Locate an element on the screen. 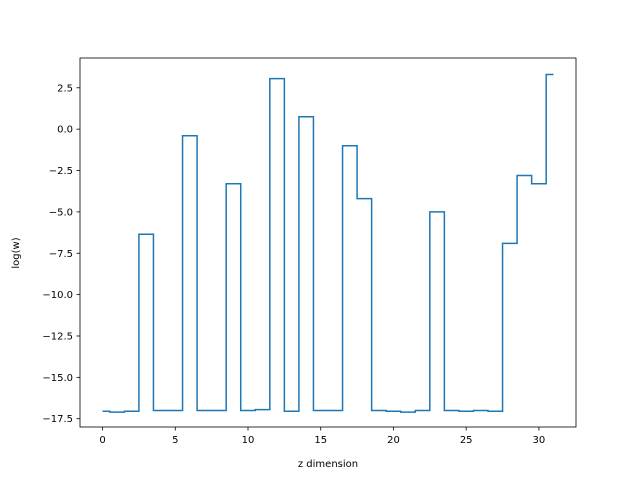 The height and width of the screenshot is (480, 640). y-tick-label: −2.5 is located at coordinates (61, 171).